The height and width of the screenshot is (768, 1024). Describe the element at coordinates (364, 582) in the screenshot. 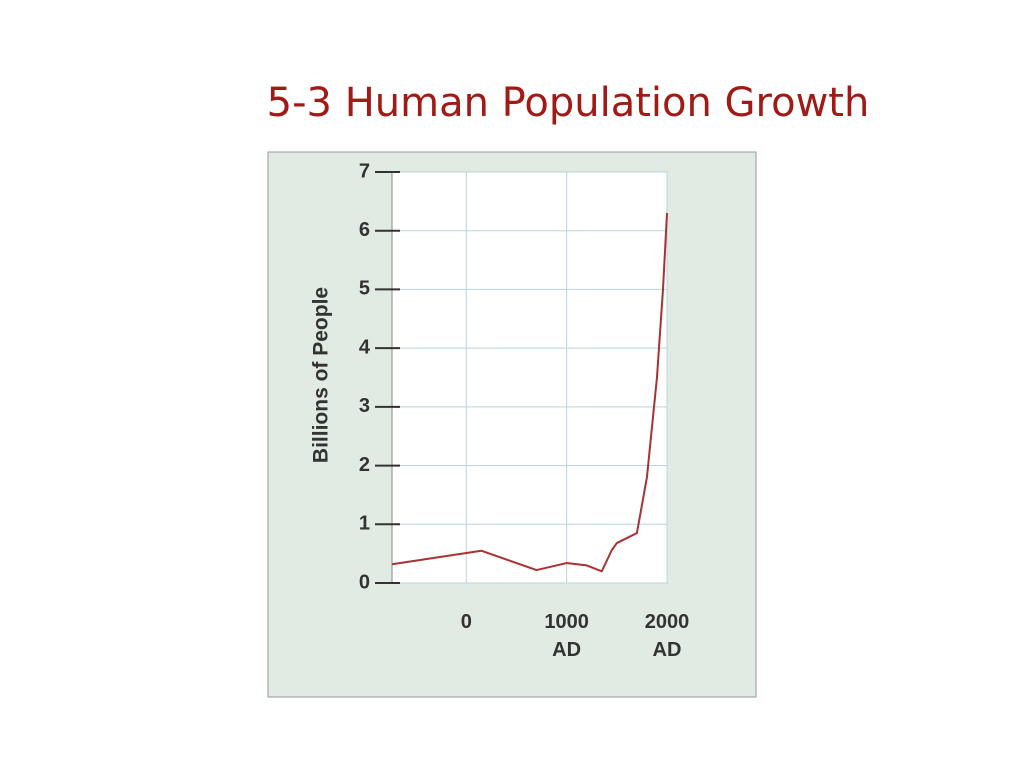

I see `y-tick-label: 0` at that location.